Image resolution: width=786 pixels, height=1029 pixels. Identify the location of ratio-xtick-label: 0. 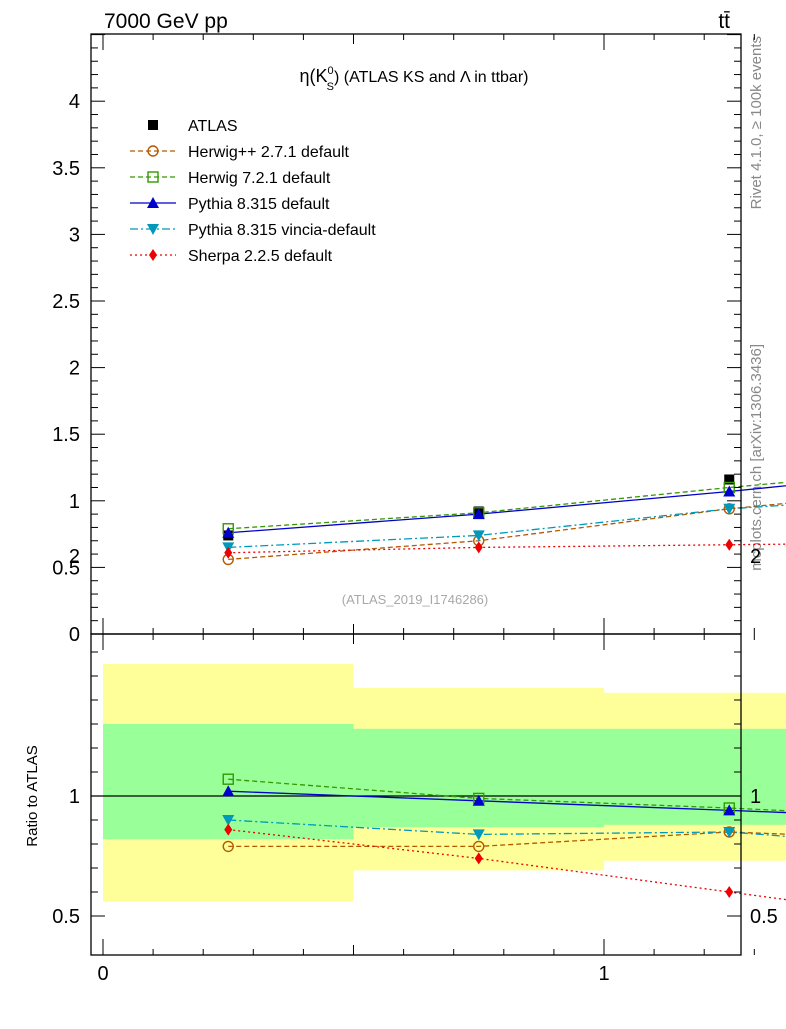
(102, 974).